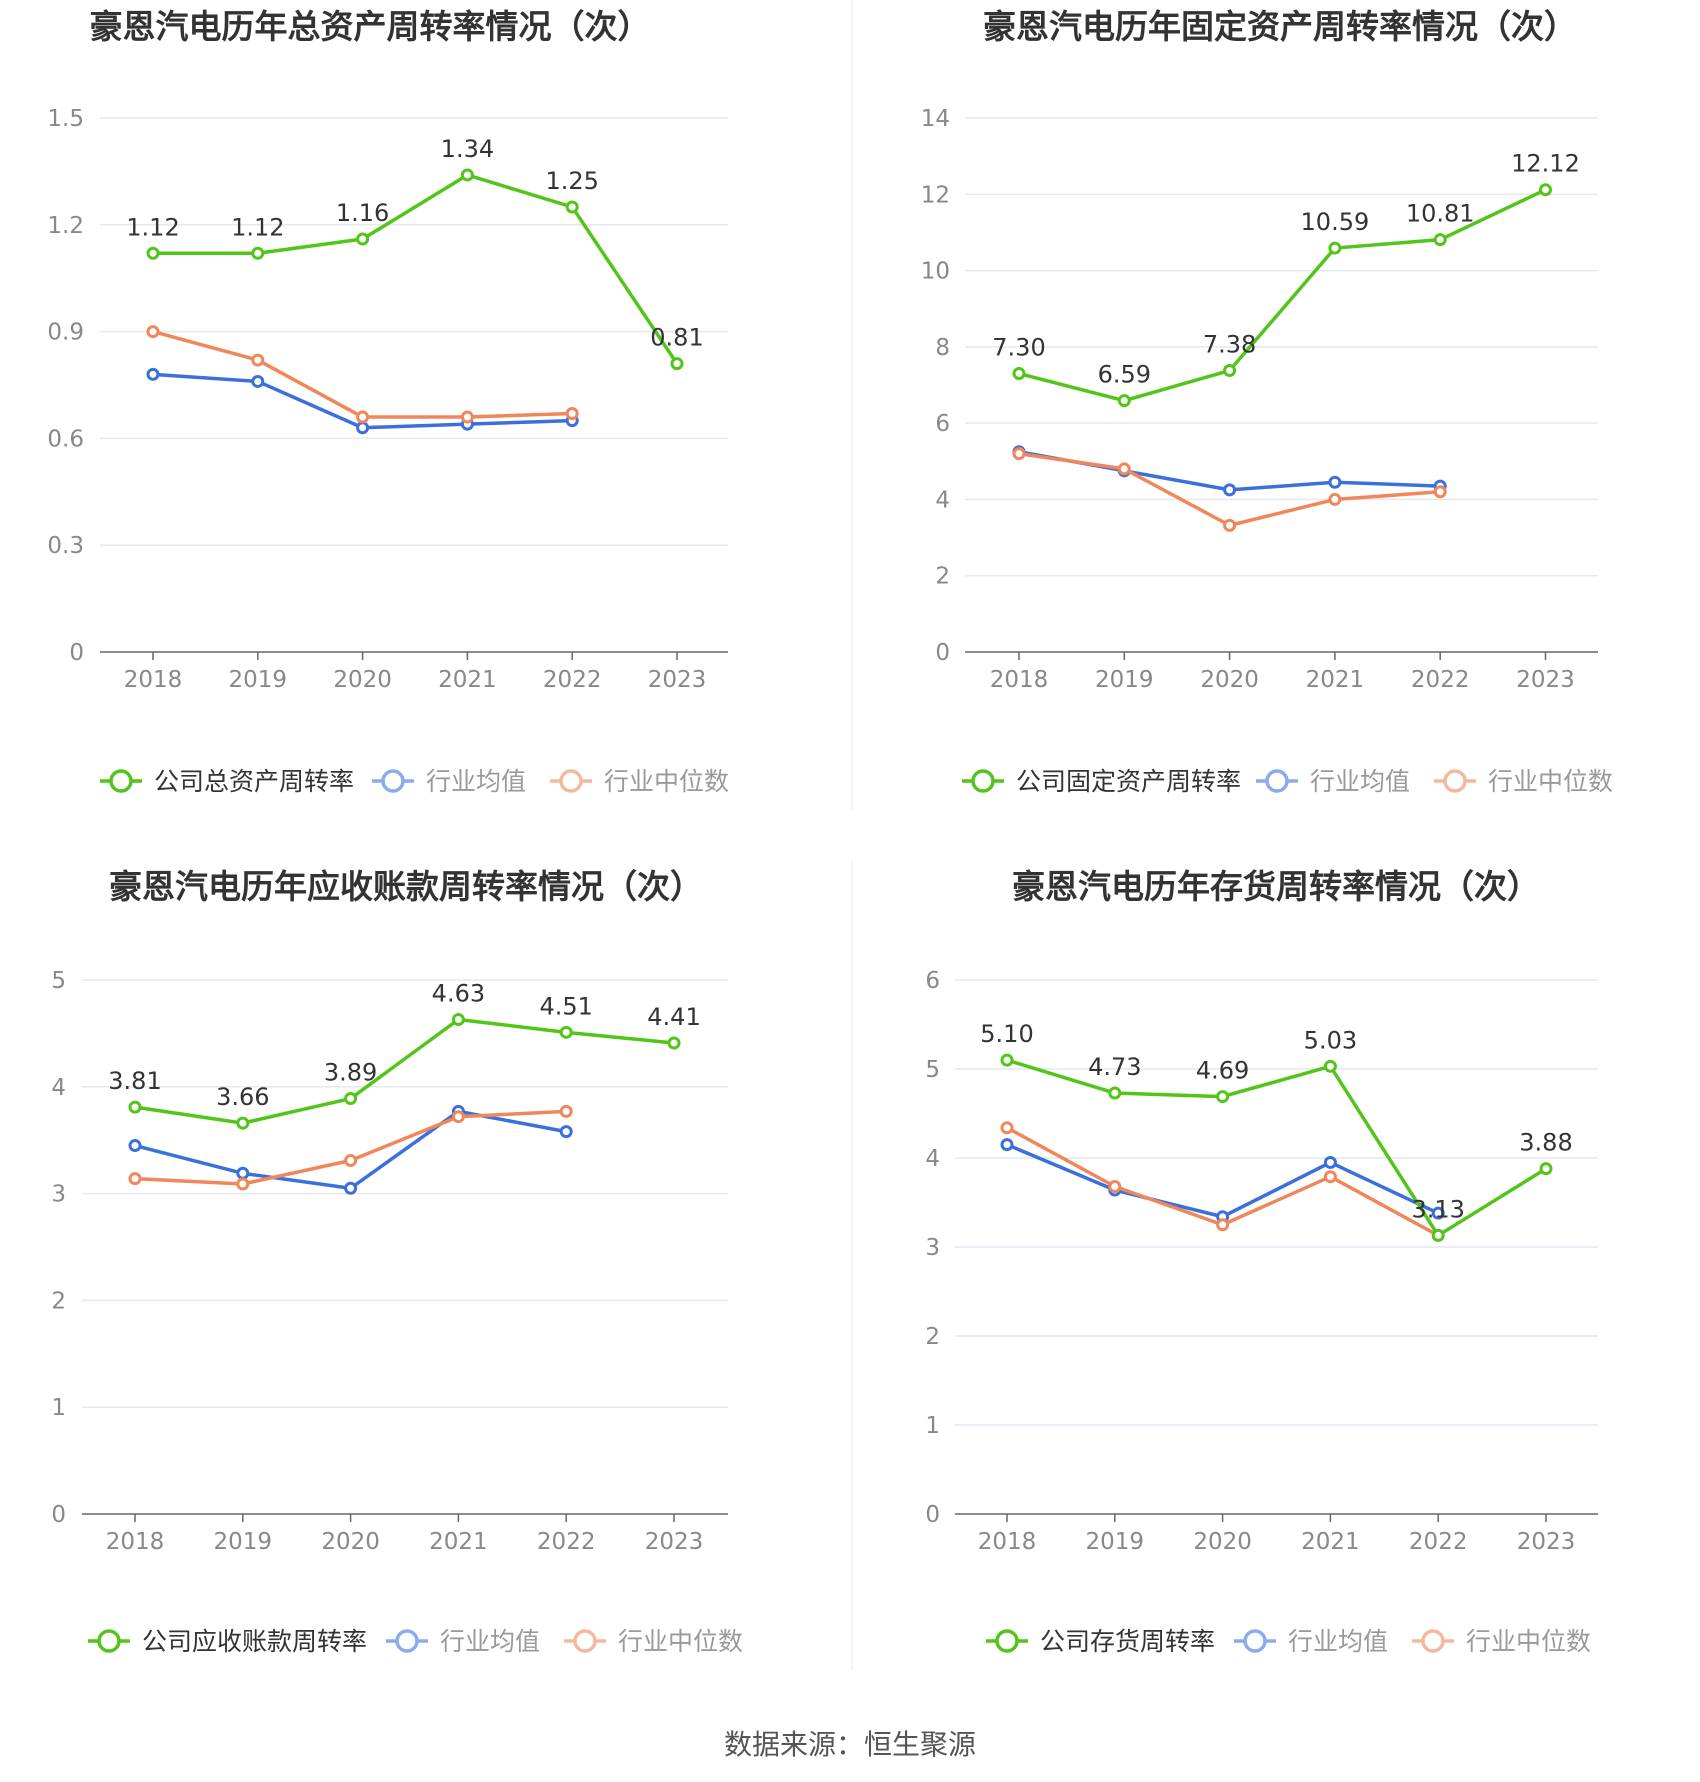 This screenshot has width=1700, height=1782. I want to click on data-label: 10.59, so click(1335, 222).